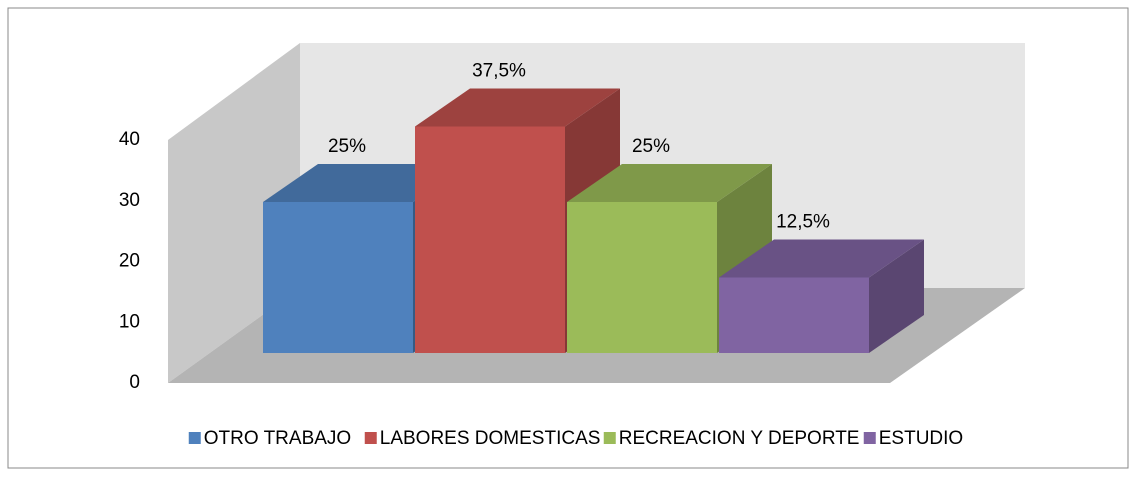 This screenshot has width=1137, height=481. Describe the element at coordinates (129, 139) in the screenshot. I see `y-tick-label: 40` at that location.